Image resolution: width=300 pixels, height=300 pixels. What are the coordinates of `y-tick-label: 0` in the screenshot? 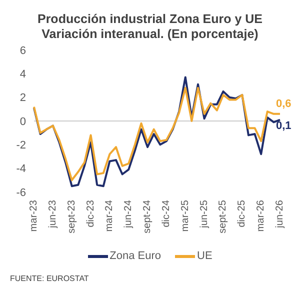 It's located at (23, 122).